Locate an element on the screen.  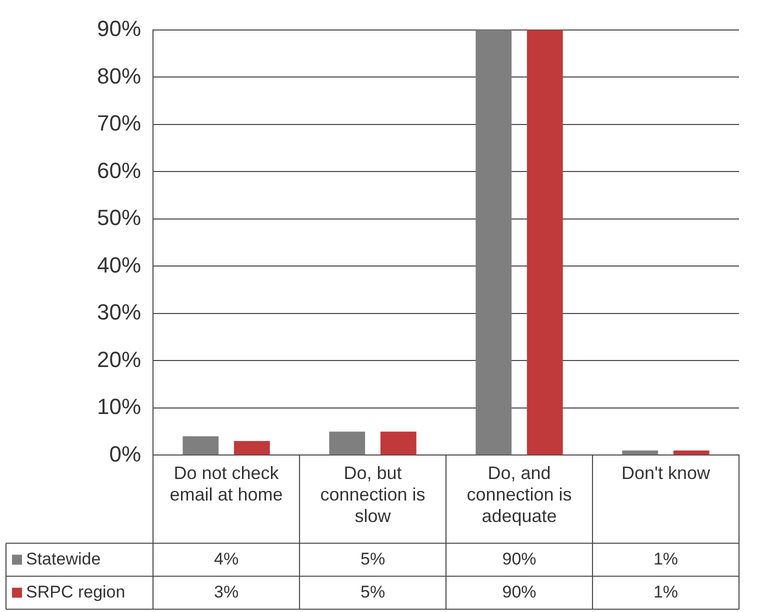
y-tick-label: 40% is located at coordinates (119, 265).